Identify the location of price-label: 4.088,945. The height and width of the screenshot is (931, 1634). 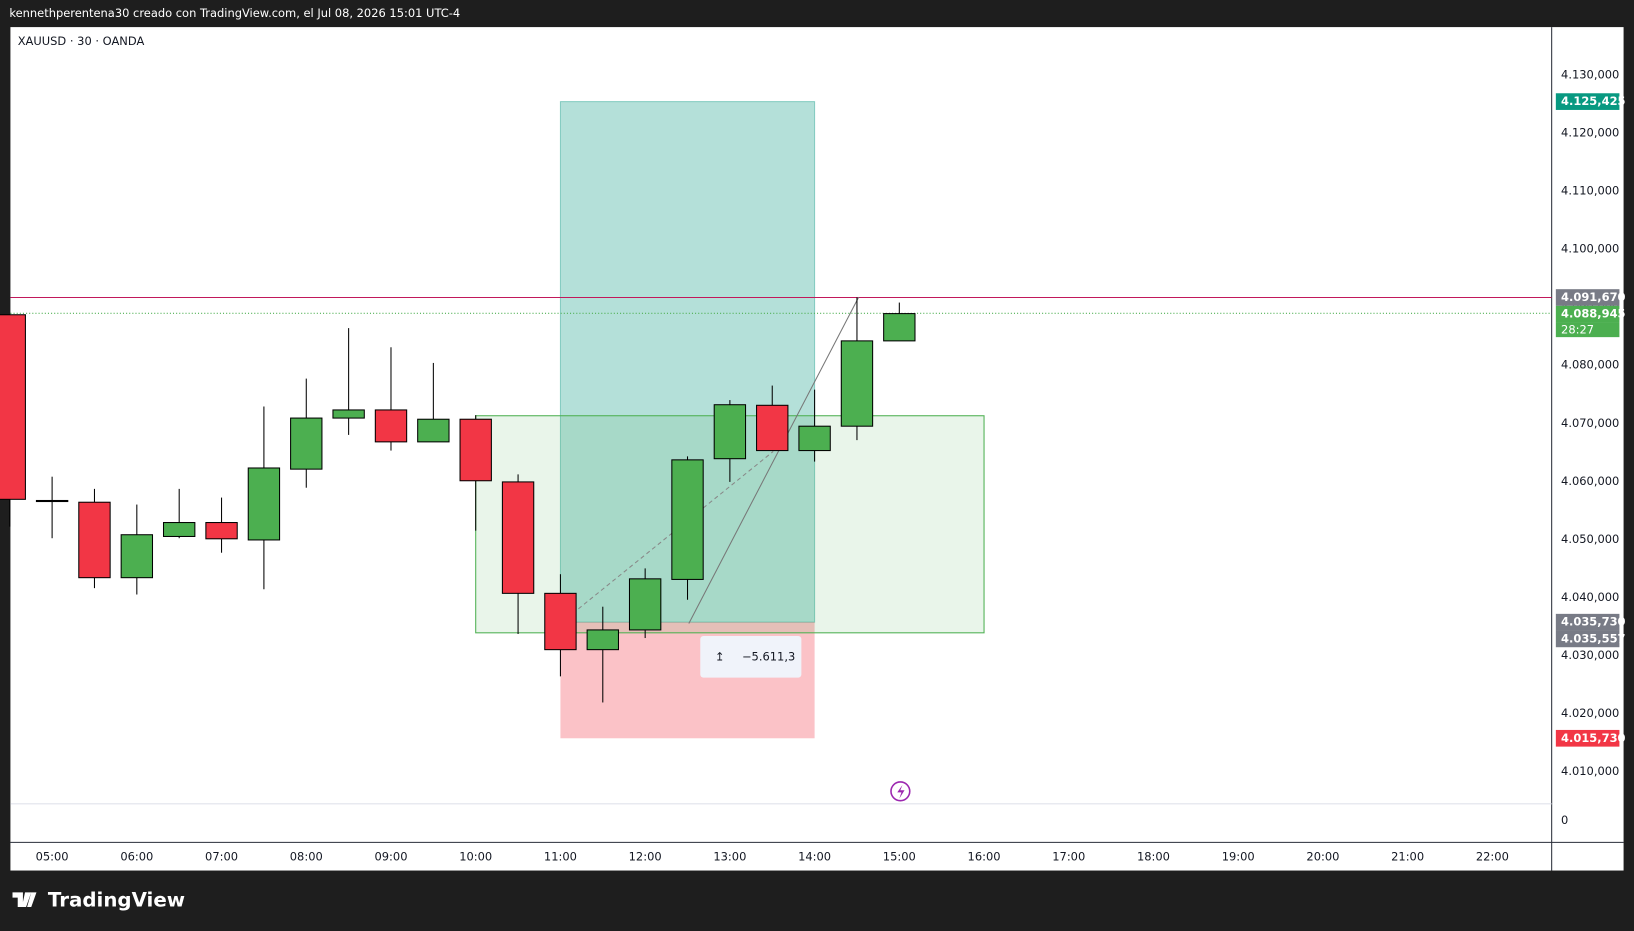
(1593, 314).